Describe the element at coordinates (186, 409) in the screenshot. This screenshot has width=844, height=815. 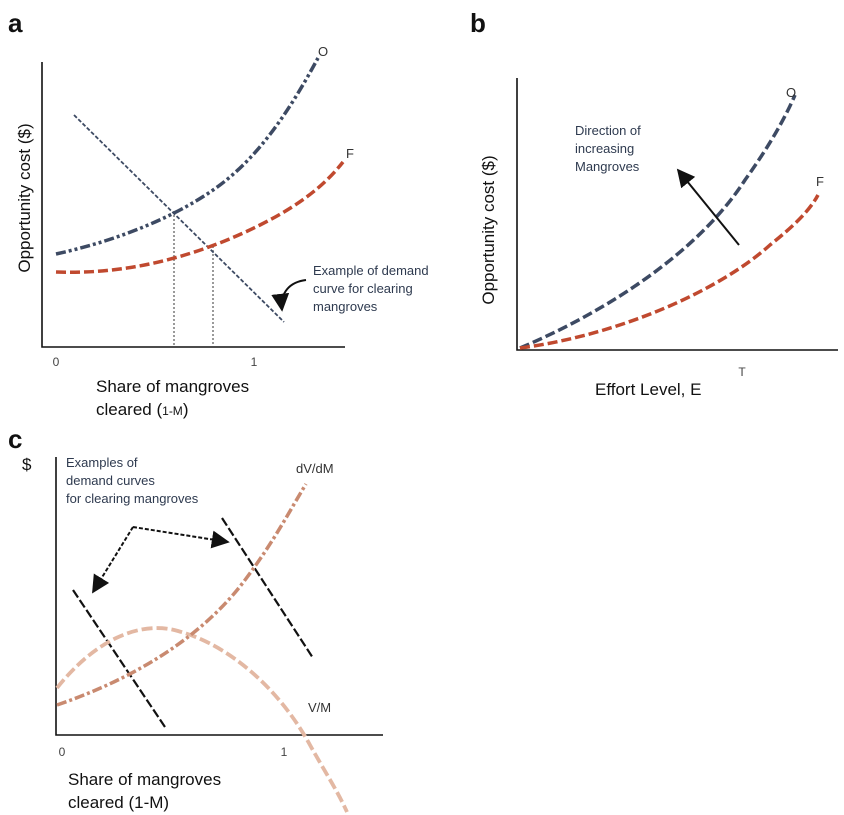
I see `panel-a-xlabel-end: )` at that location.